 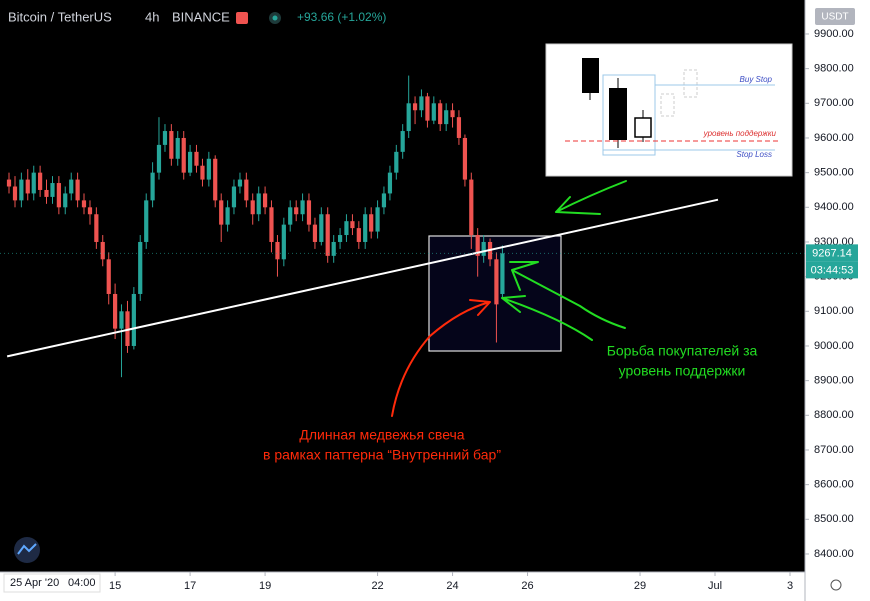 What do you see at coordinates (790, 586) in the screenshot?
I see `x-tick-label: 3` at bounding box center [790, 586].